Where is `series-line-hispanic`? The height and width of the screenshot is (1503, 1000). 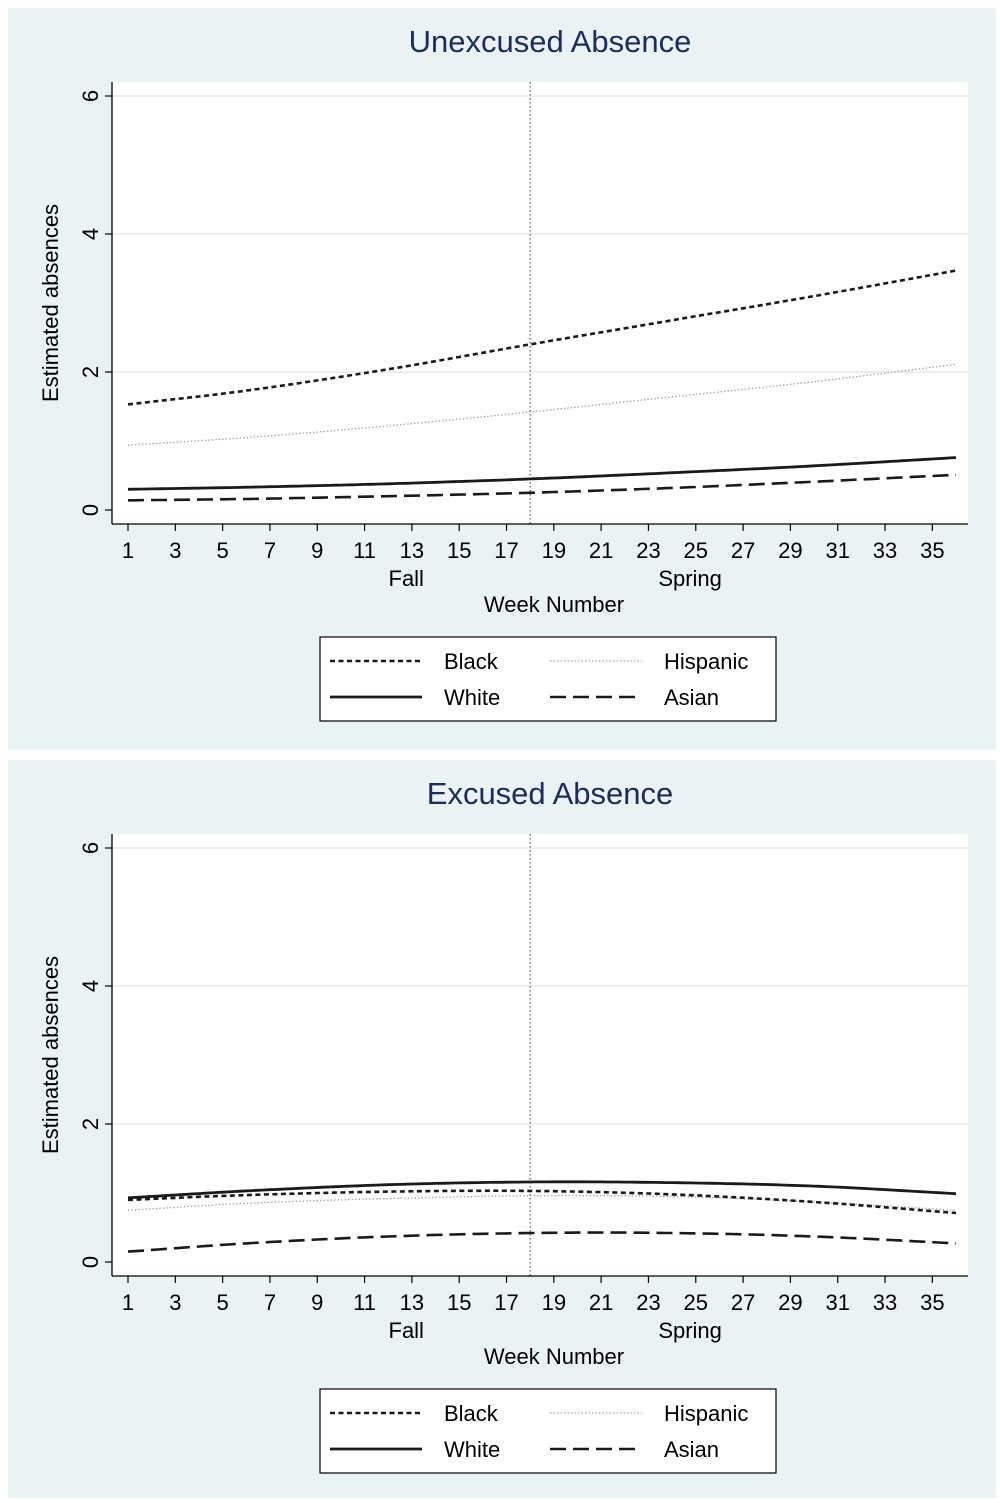
series-line-hispanic is located at coordinates (542, 404).